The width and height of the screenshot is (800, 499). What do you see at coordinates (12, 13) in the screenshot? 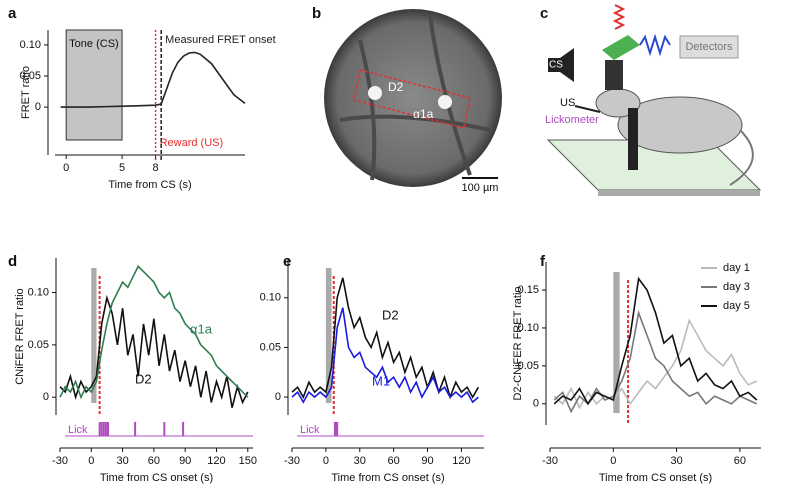
I see `panel-letter: a` at bounding box center [12, 13].